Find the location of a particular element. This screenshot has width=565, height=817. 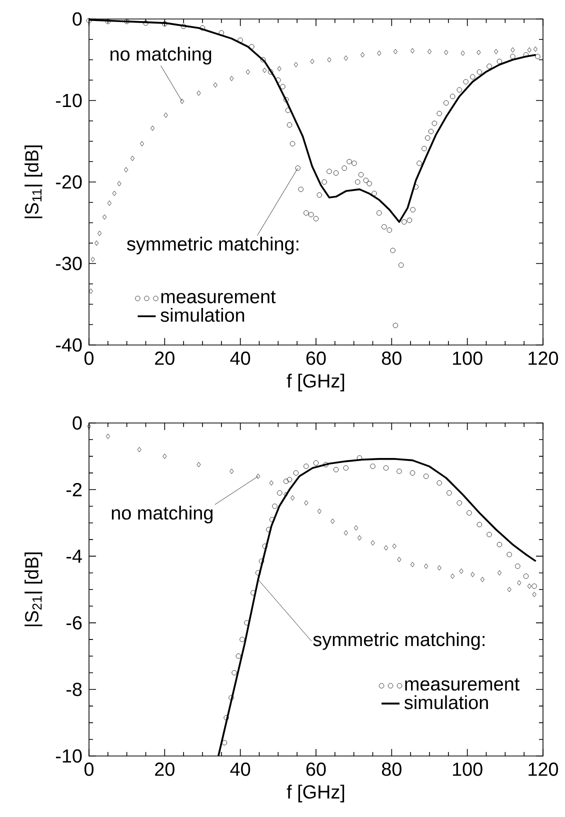

y-tick-label: -8 is located at coordinates (74, 689).